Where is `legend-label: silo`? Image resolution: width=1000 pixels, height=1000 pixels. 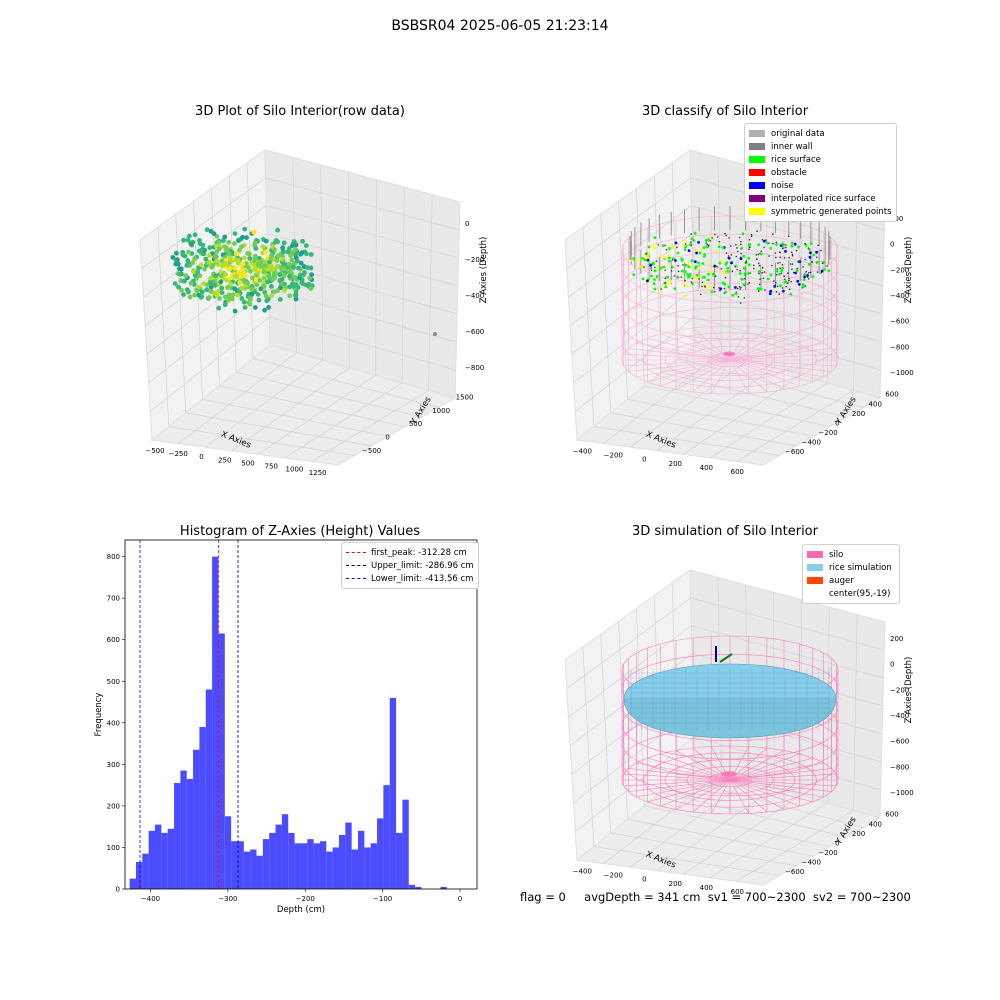
legend-label: silo is located at coordinates (836, 554).